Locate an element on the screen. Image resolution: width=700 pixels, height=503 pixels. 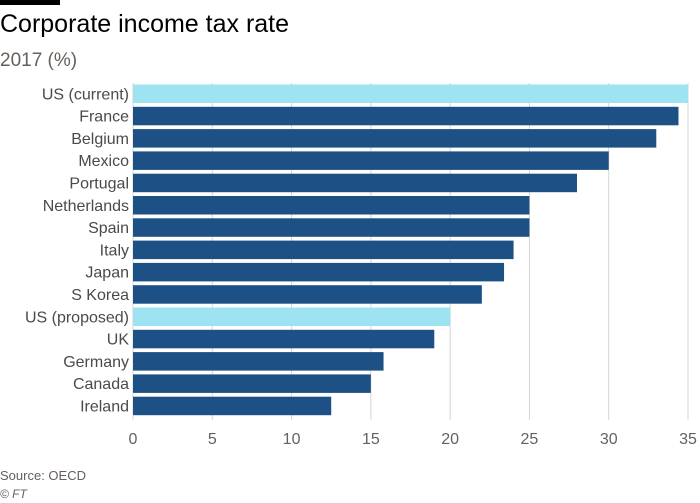
x-tick-label: 10 is located at coordinates (292, 439).